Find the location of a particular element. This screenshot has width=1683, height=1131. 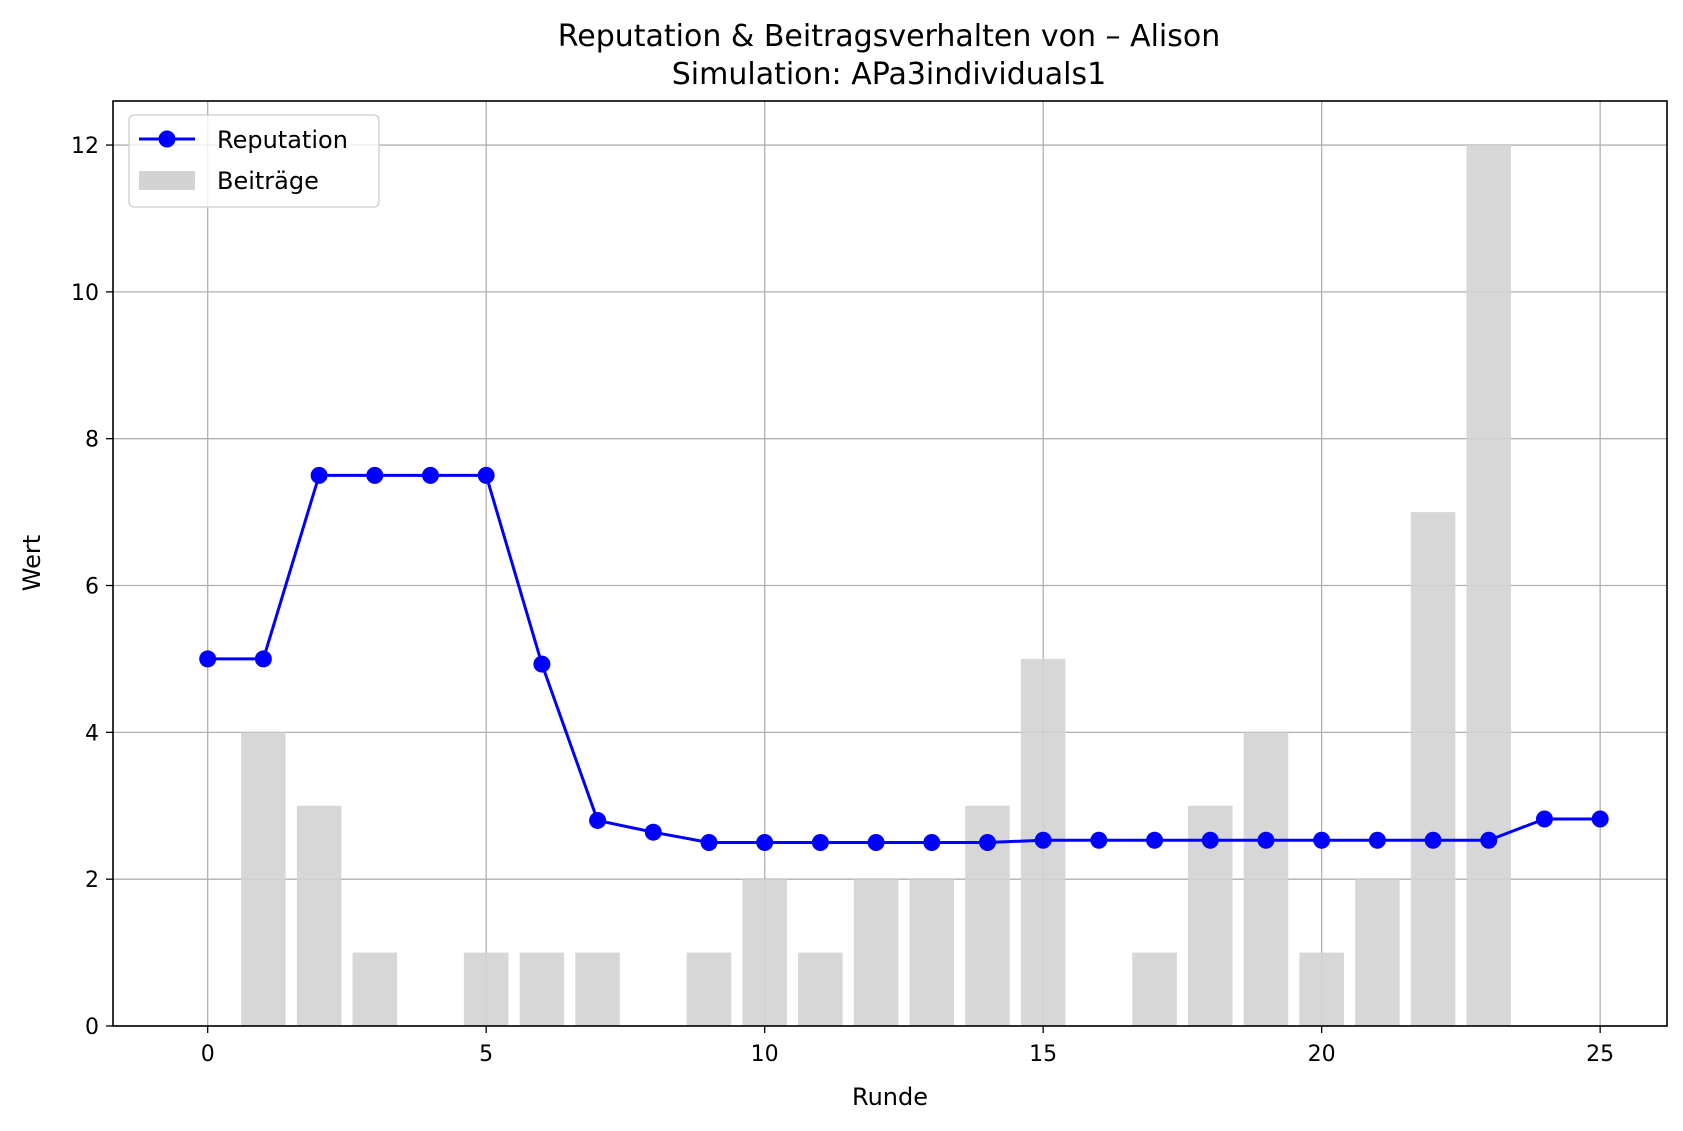

y-tick-label-8: 8 is located at coordinates (92, 440).